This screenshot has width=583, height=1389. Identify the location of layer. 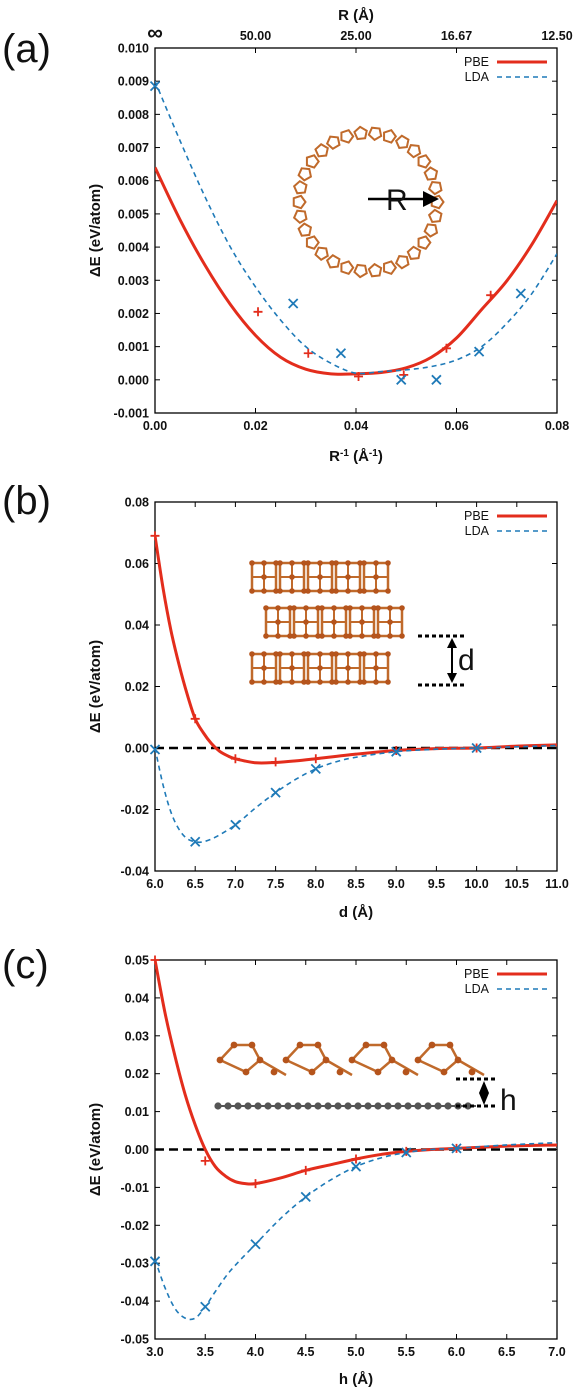
(320, 668).